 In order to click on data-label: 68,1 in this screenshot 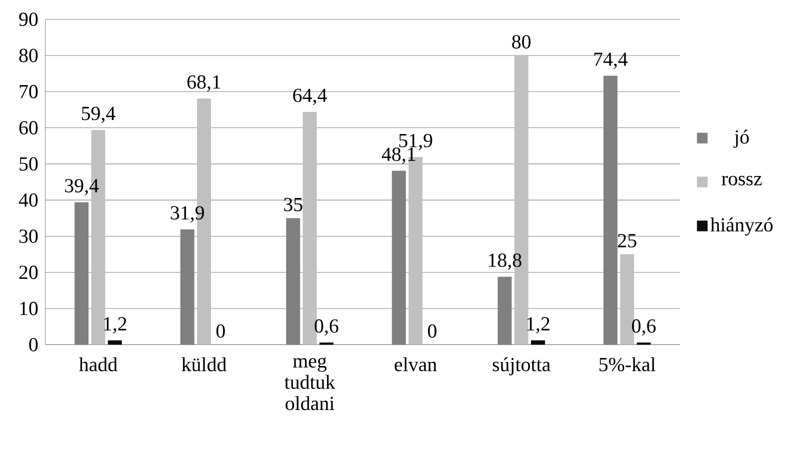, I will do `click(203, 83)`.